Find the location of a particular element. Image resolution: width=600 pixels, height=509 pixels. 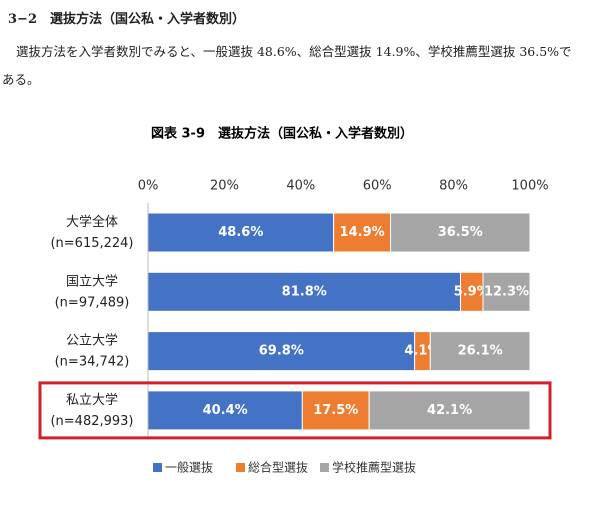

category-label: 私立大学 is located at coordinates (92, 400).